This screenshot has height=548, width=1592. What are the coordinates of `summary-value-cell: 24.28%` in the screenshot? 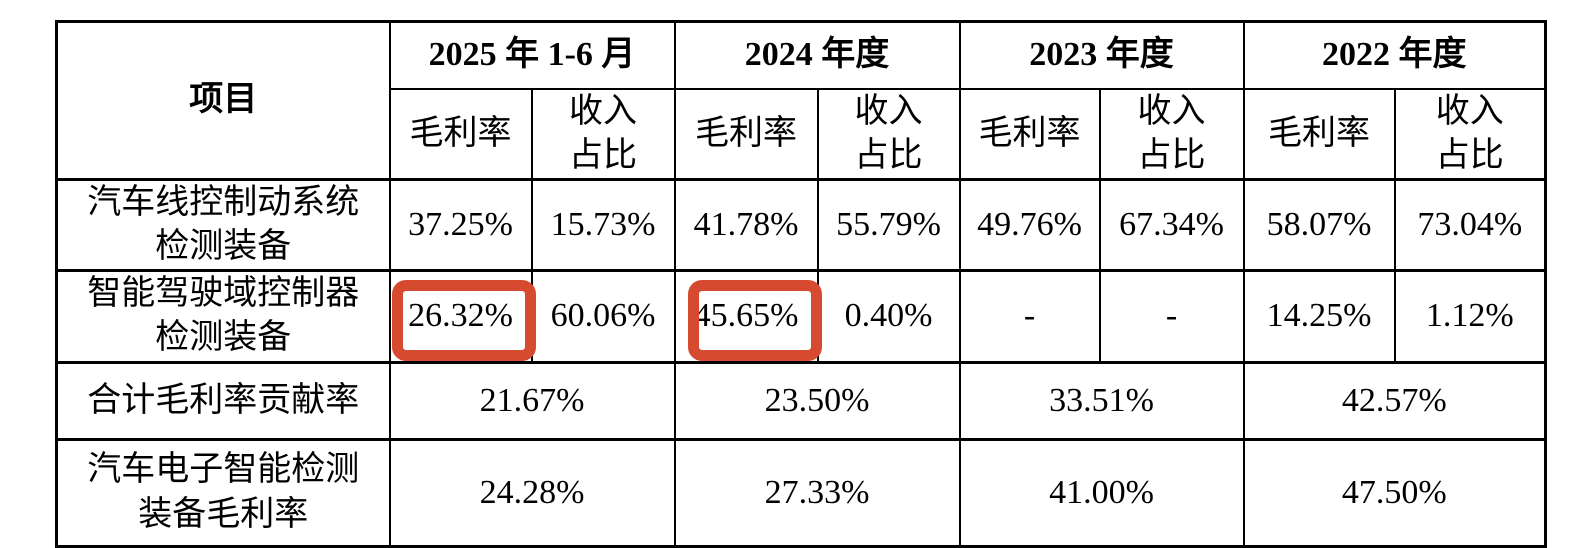 It's located at (532, 492).